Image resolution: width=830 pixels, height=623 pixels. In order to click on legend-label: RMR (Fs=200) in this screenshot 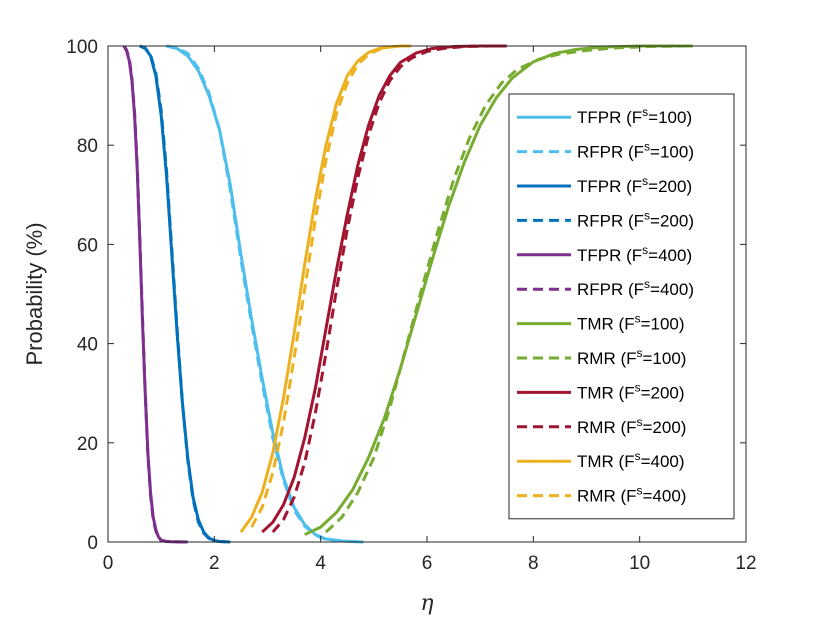, I will do `click(631, 426)`.